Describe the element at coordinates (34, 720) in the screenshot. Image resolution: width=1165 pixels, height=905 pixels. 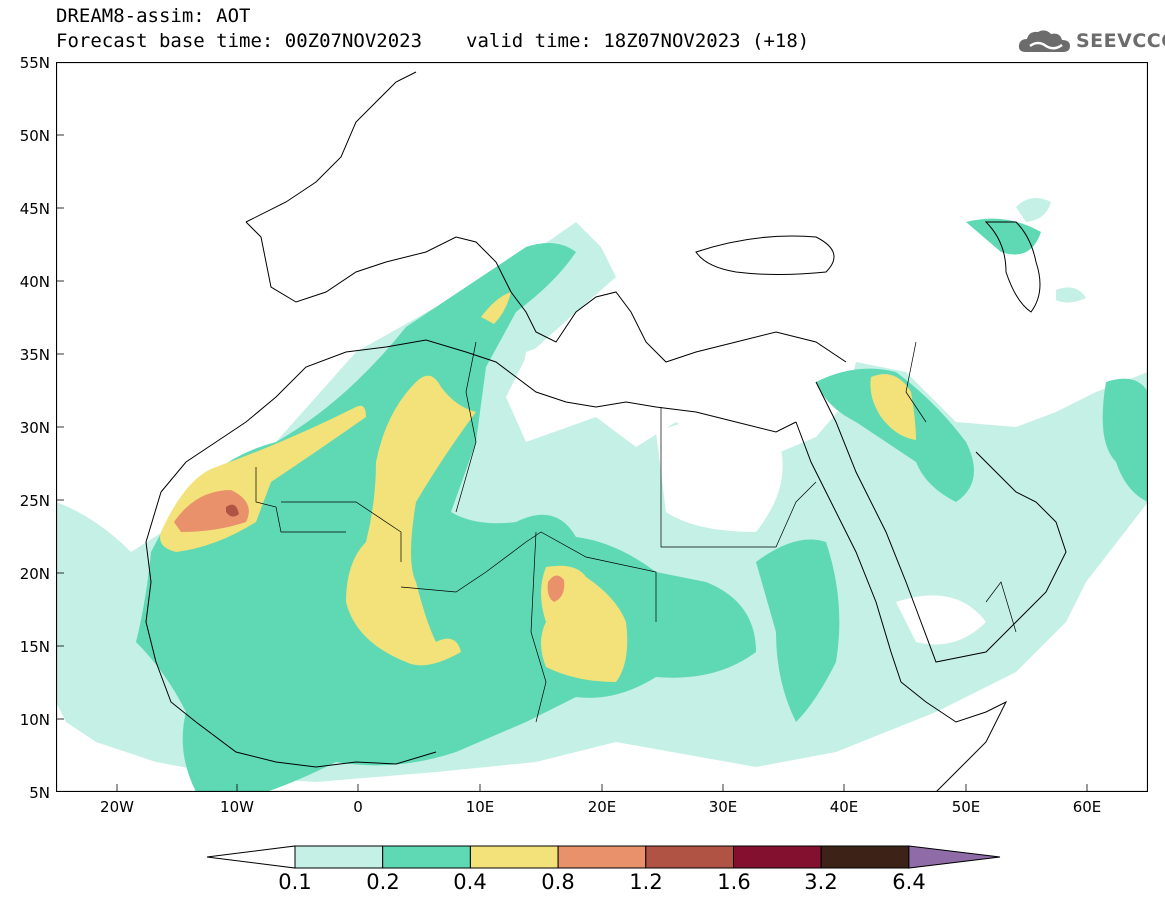
I see `lat-label: 10N` at that location.